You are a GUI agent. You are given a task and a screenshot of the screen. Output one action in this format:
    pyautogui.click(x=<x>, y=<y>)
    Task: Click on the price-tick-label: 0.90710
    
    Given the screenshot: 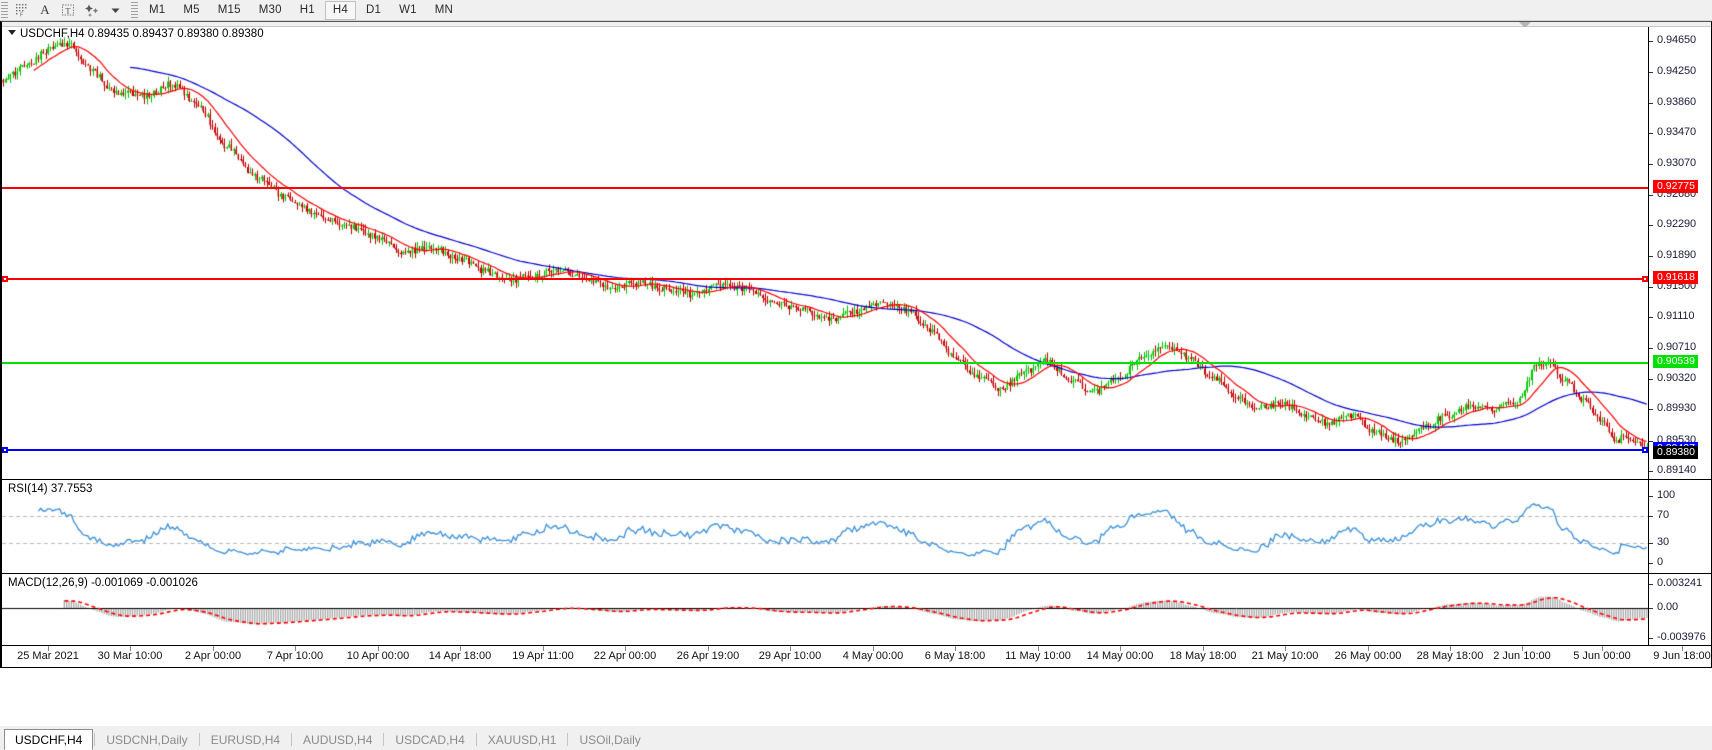 What is the action you would take?
    pyautogui.click(x=1677, y=347)
    